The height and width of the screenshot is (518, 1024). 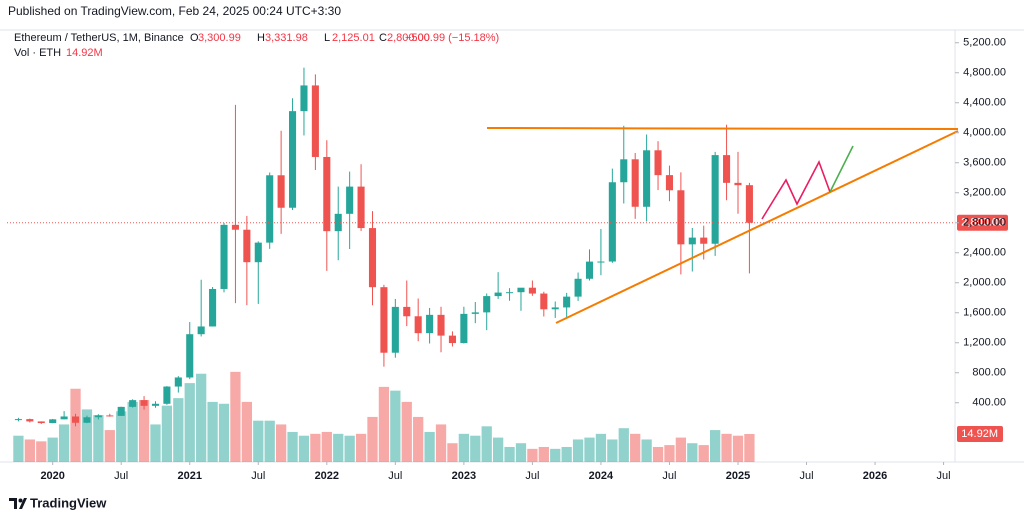 What do you see at coordinates (757, 227) in the screenshot?
I see `support-trendline` at bounding box center [757, 227].